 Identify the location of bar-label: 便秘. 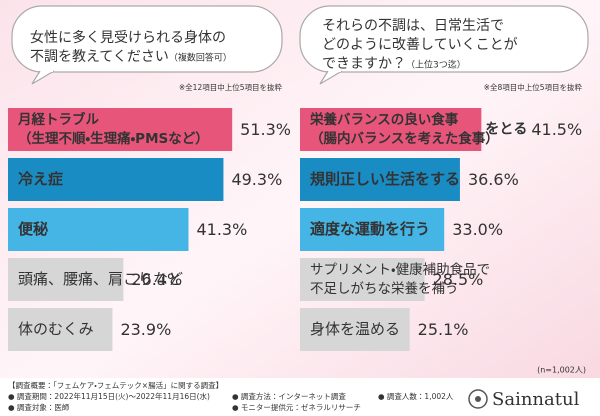
(33, 229).